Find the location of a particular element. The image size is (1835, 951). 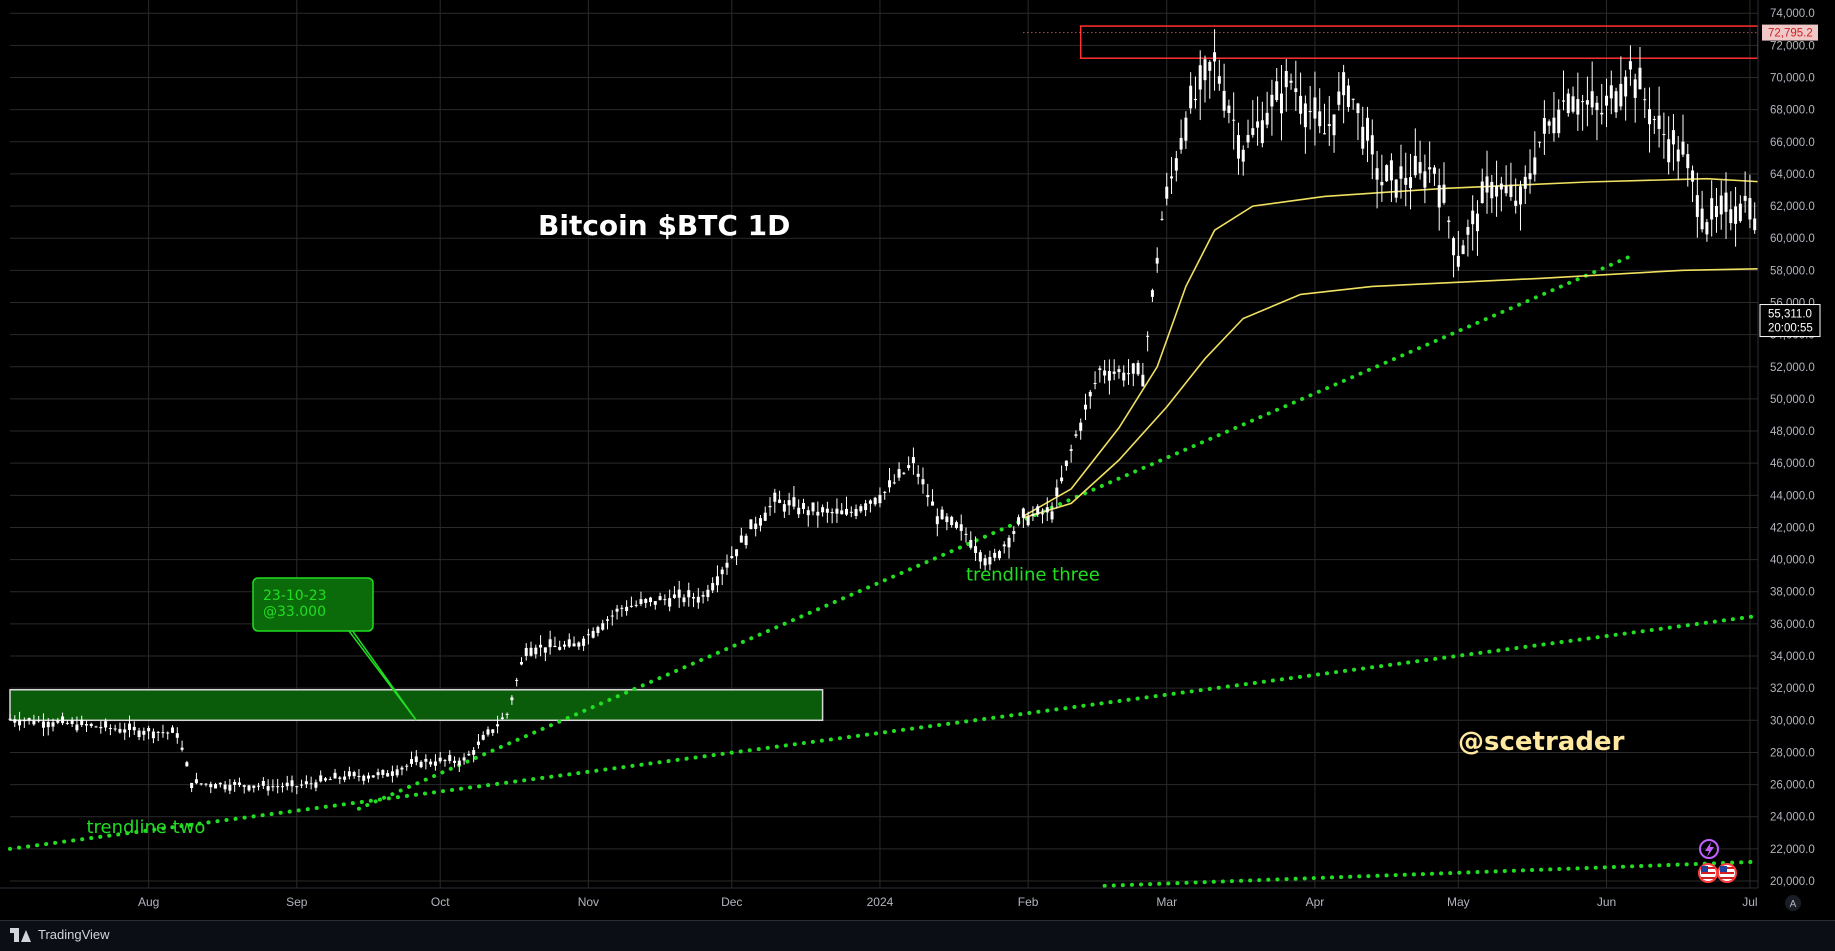

price-tick-label: 20,000.0 is located at coordinates (1792, 882).